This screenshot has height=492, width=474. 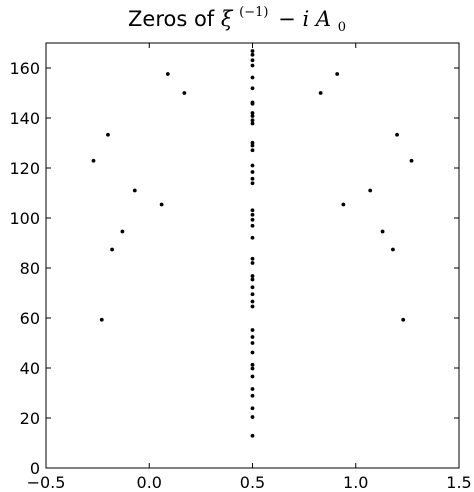 I want to click on title-xi-superscript: (−1), so click(x=253, y=12).